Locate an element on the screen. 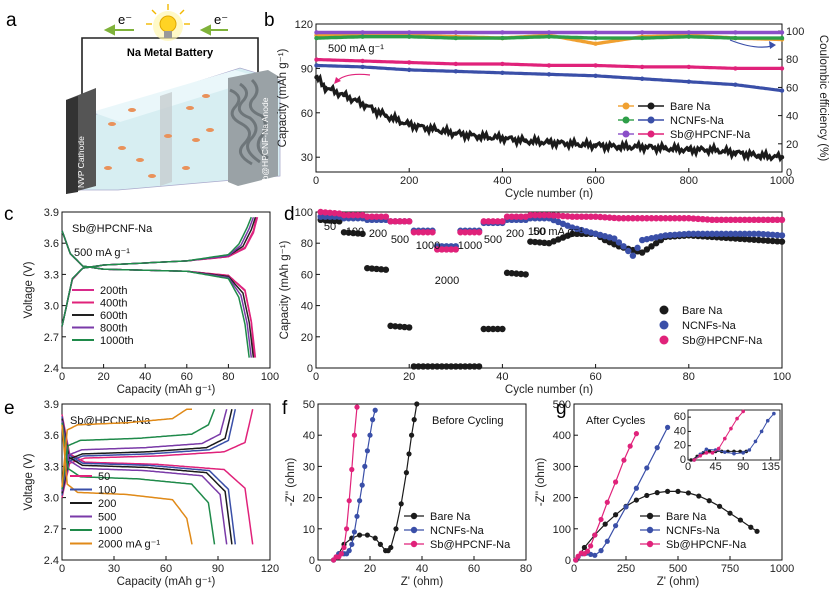 The image size is (832, 605). inset-x-tick-label: 45 is located at coordinates (715, 467).